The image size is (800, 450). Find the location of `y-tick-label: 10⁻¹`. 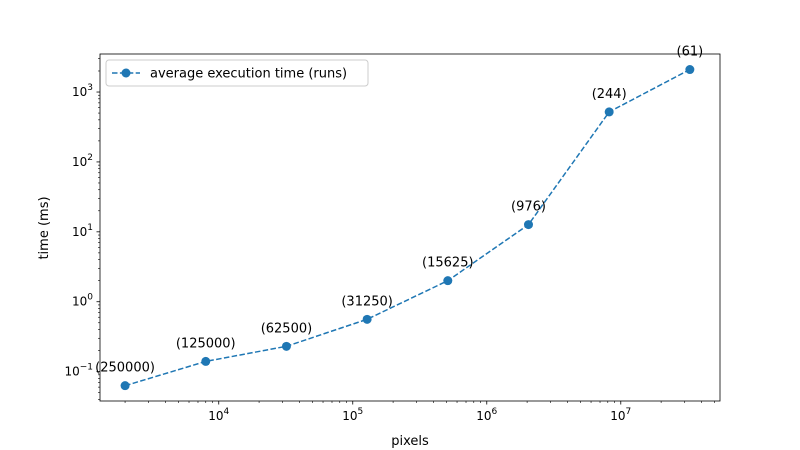

y-tick-label: 10⁻¹ is located at coordinates (78, 371).